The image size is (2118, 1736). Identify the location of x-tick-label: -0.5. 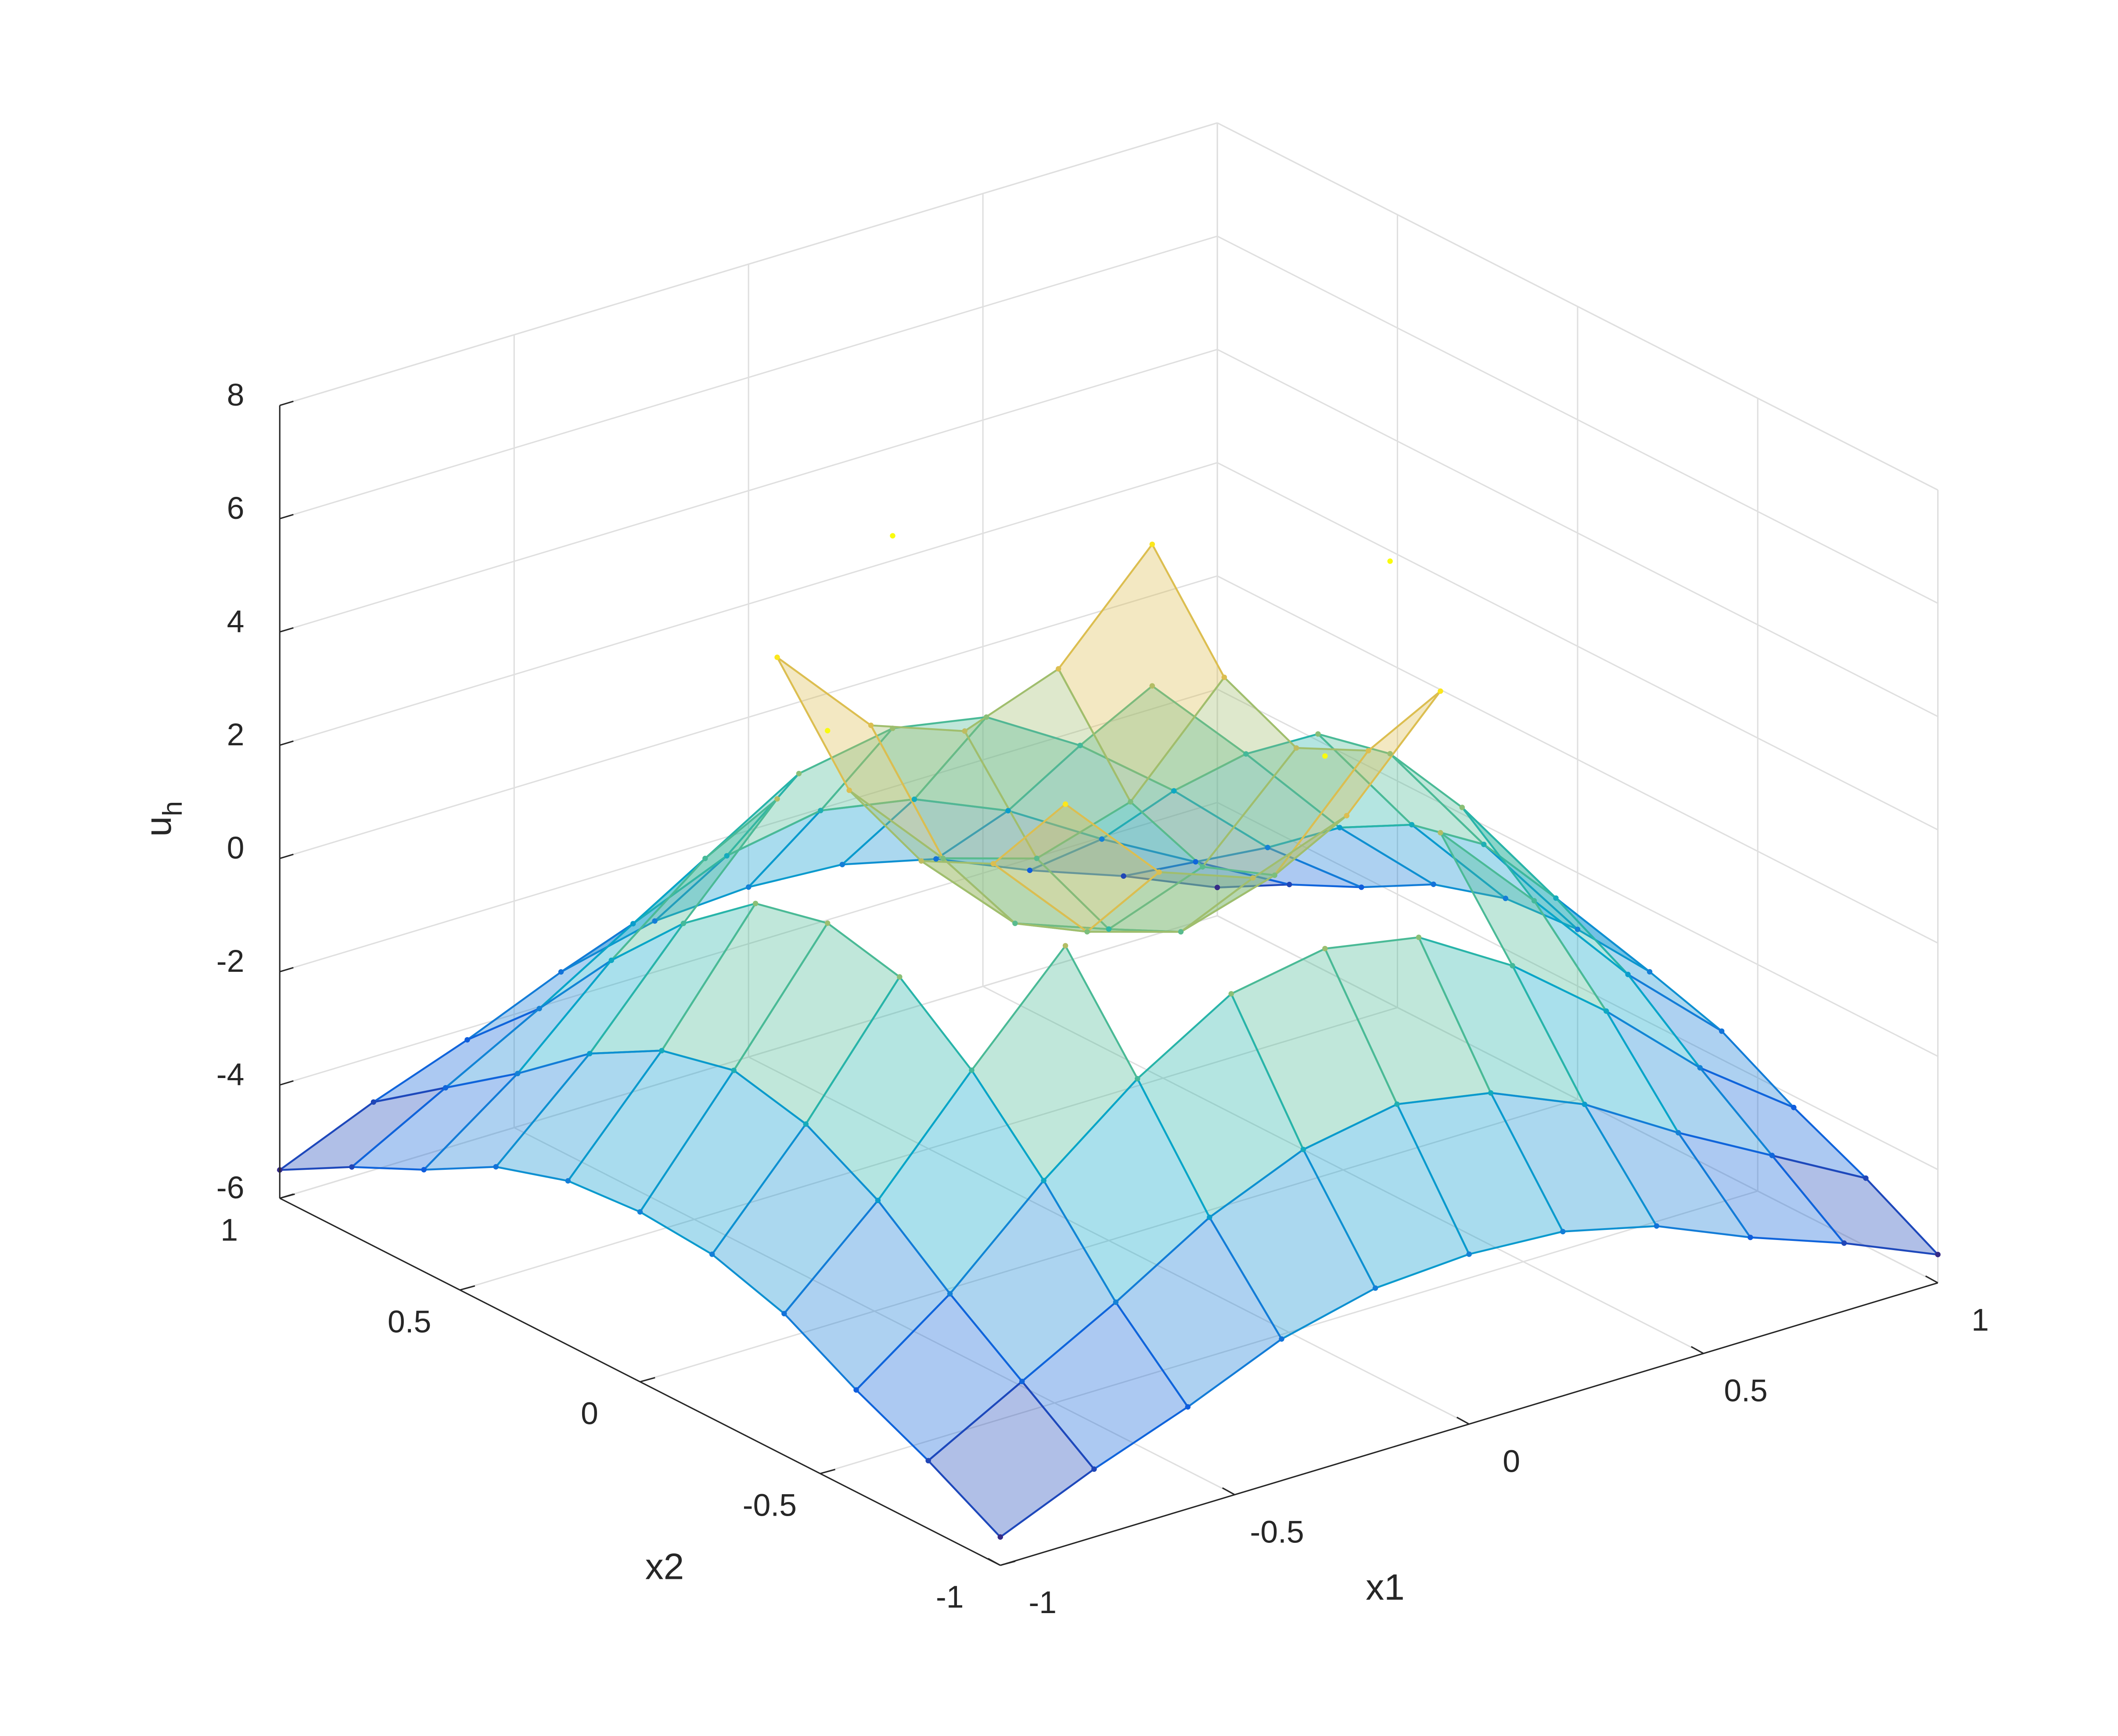
(1277, 1531).